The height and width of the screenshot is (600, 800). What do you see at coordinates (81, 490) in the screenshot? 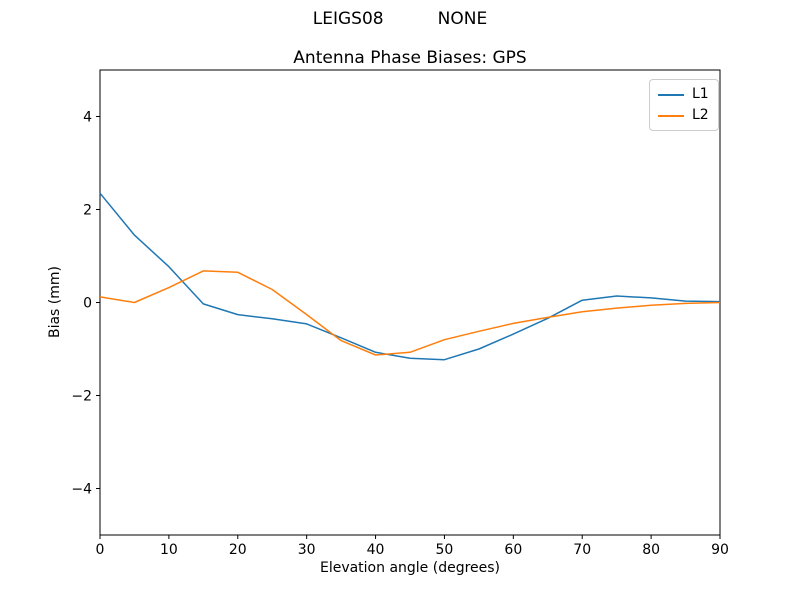
I see `y-tick-label: −4` at bounding box center [81, 490].